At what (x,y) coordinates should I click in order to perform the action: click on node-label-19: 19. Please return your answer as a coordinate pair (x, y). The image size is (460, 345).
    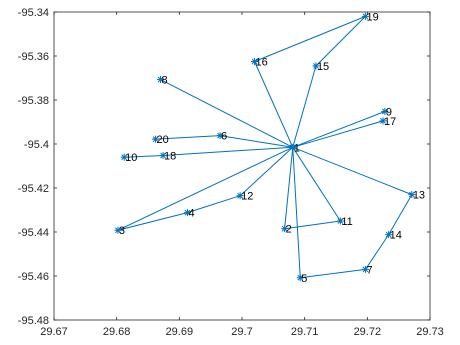
    Looking at the image, I should click on (372, 17).